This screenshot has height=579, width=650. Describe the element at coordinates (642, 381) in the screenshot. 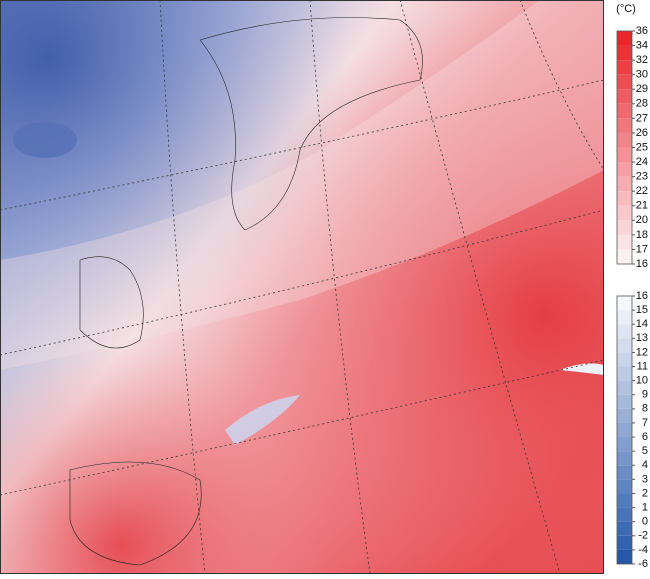

I see `colorbar-tick-label: 10` at that location.